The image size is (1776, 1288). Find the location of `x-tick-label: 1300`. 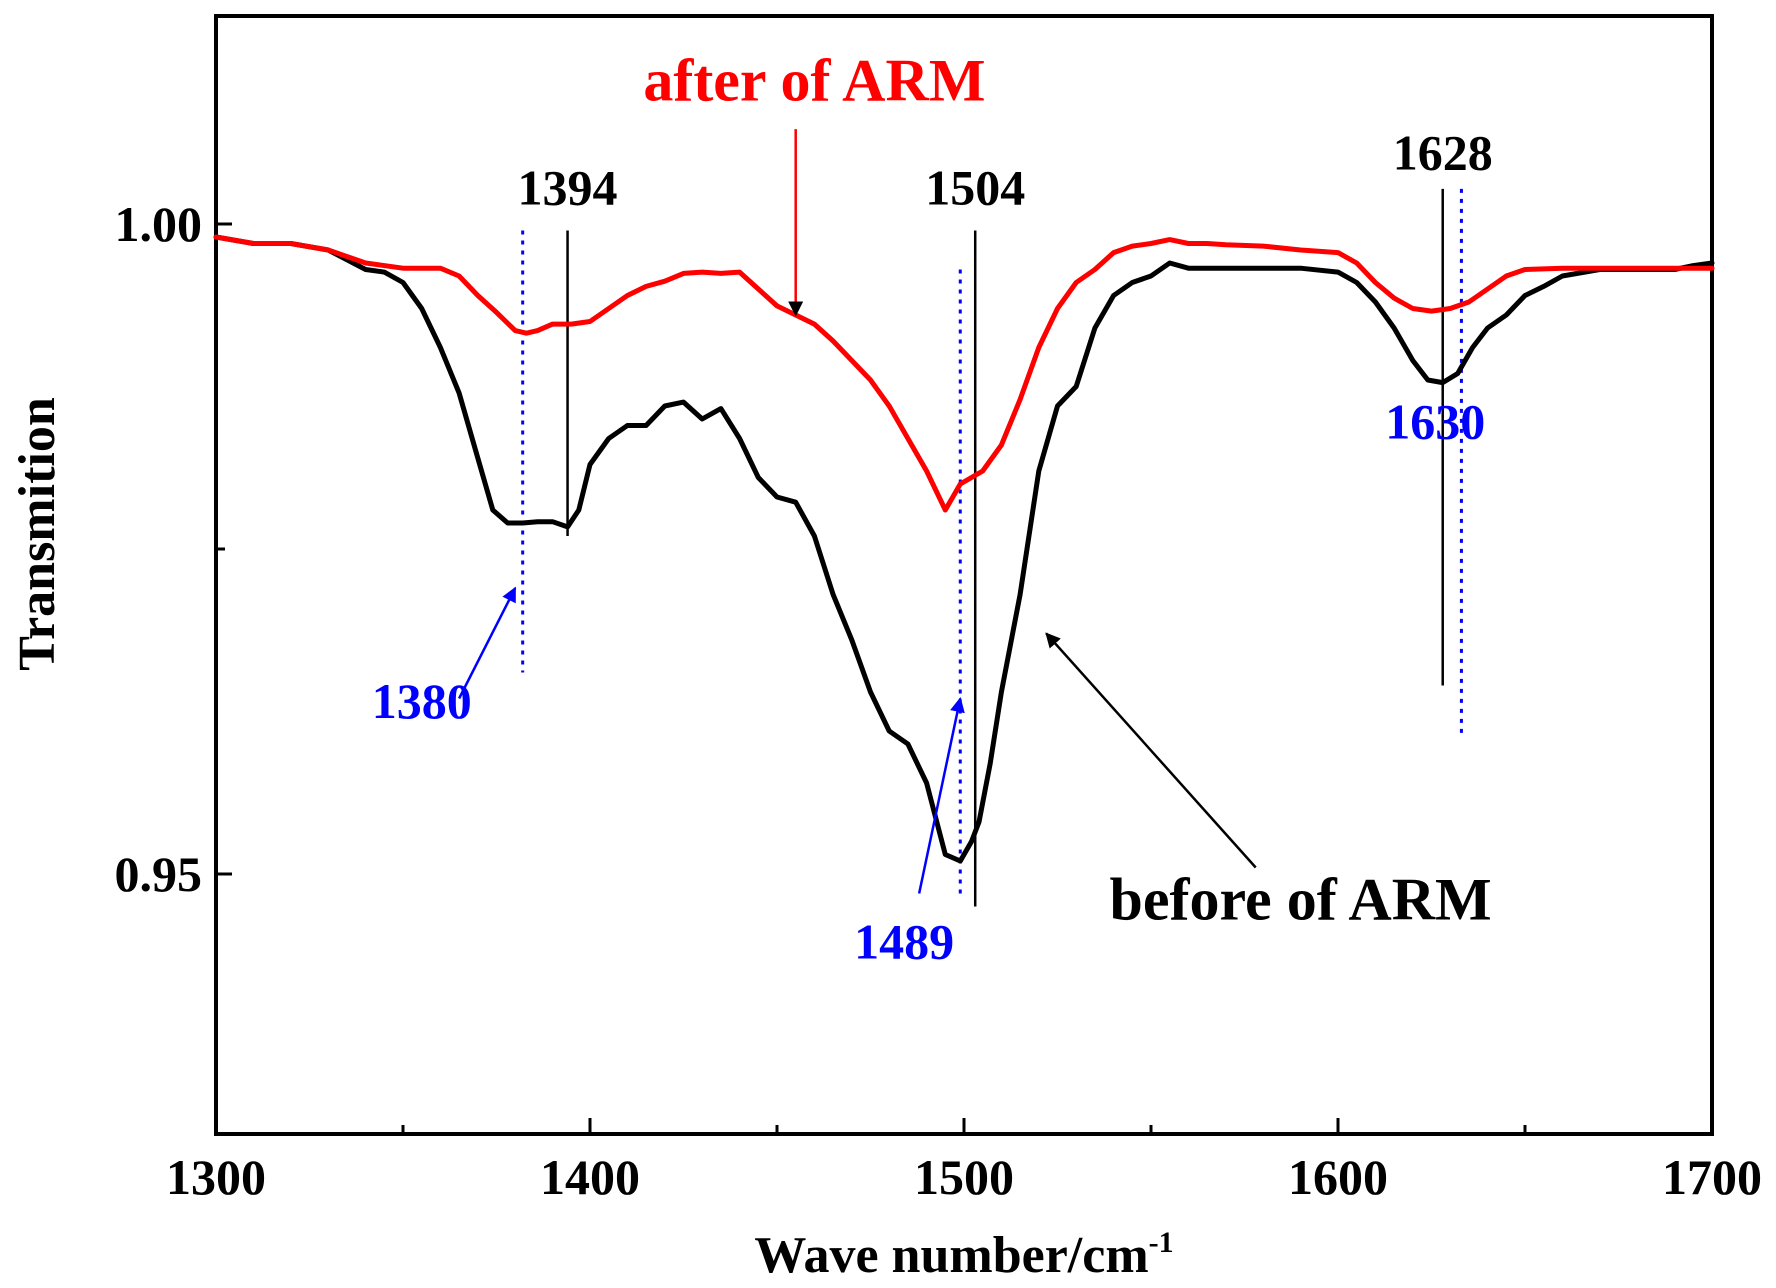

x-tick-label: 1300 is located at coordinates (216, 1177).